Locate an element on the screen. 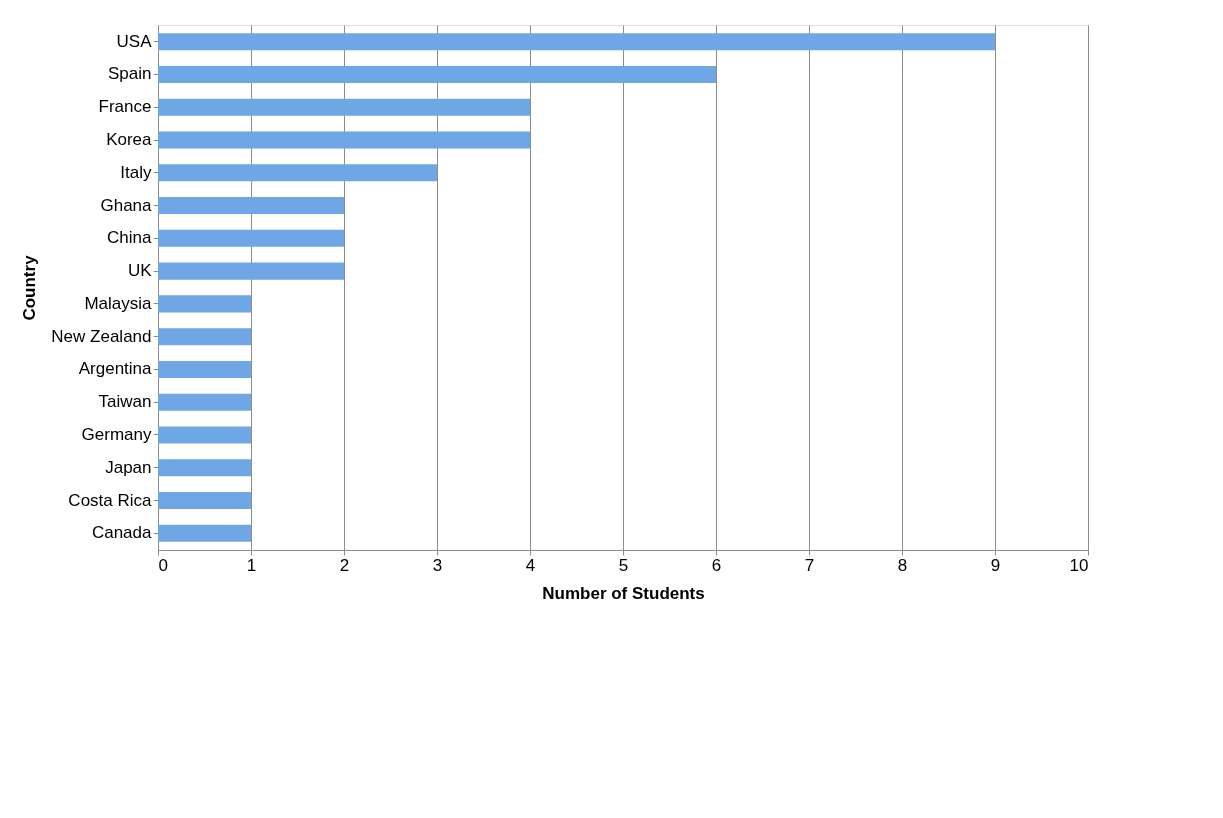  x-tick-label: 7 is located at coordinates (809, 565).